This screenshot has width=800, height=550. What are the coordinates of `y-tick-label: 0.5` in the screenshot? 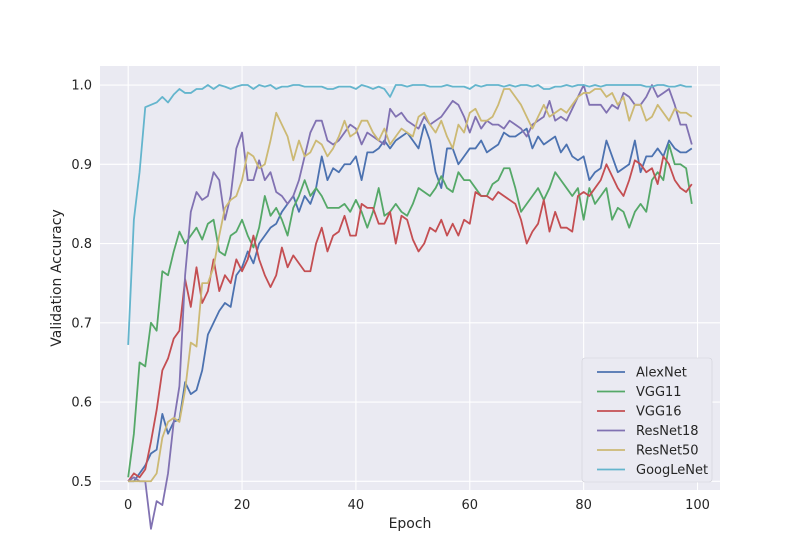 It's located at (81, 482).